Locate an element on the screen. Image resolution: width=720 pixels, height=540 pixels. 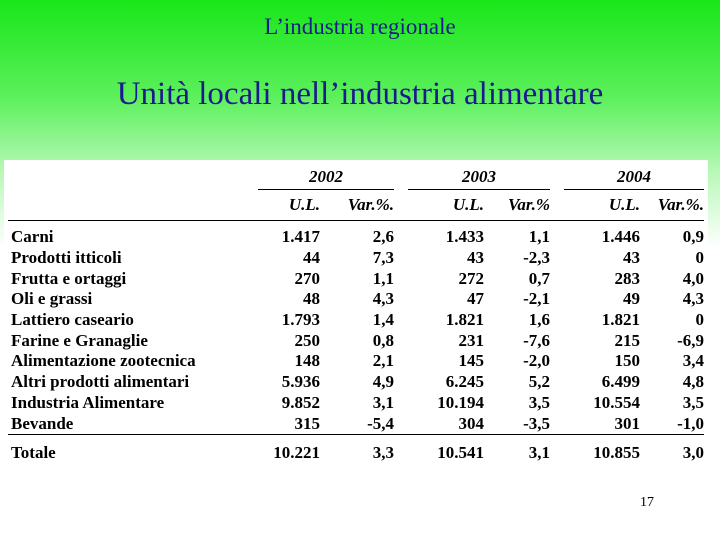
cell-value: 6.499 is located at coordinates (620, 382).